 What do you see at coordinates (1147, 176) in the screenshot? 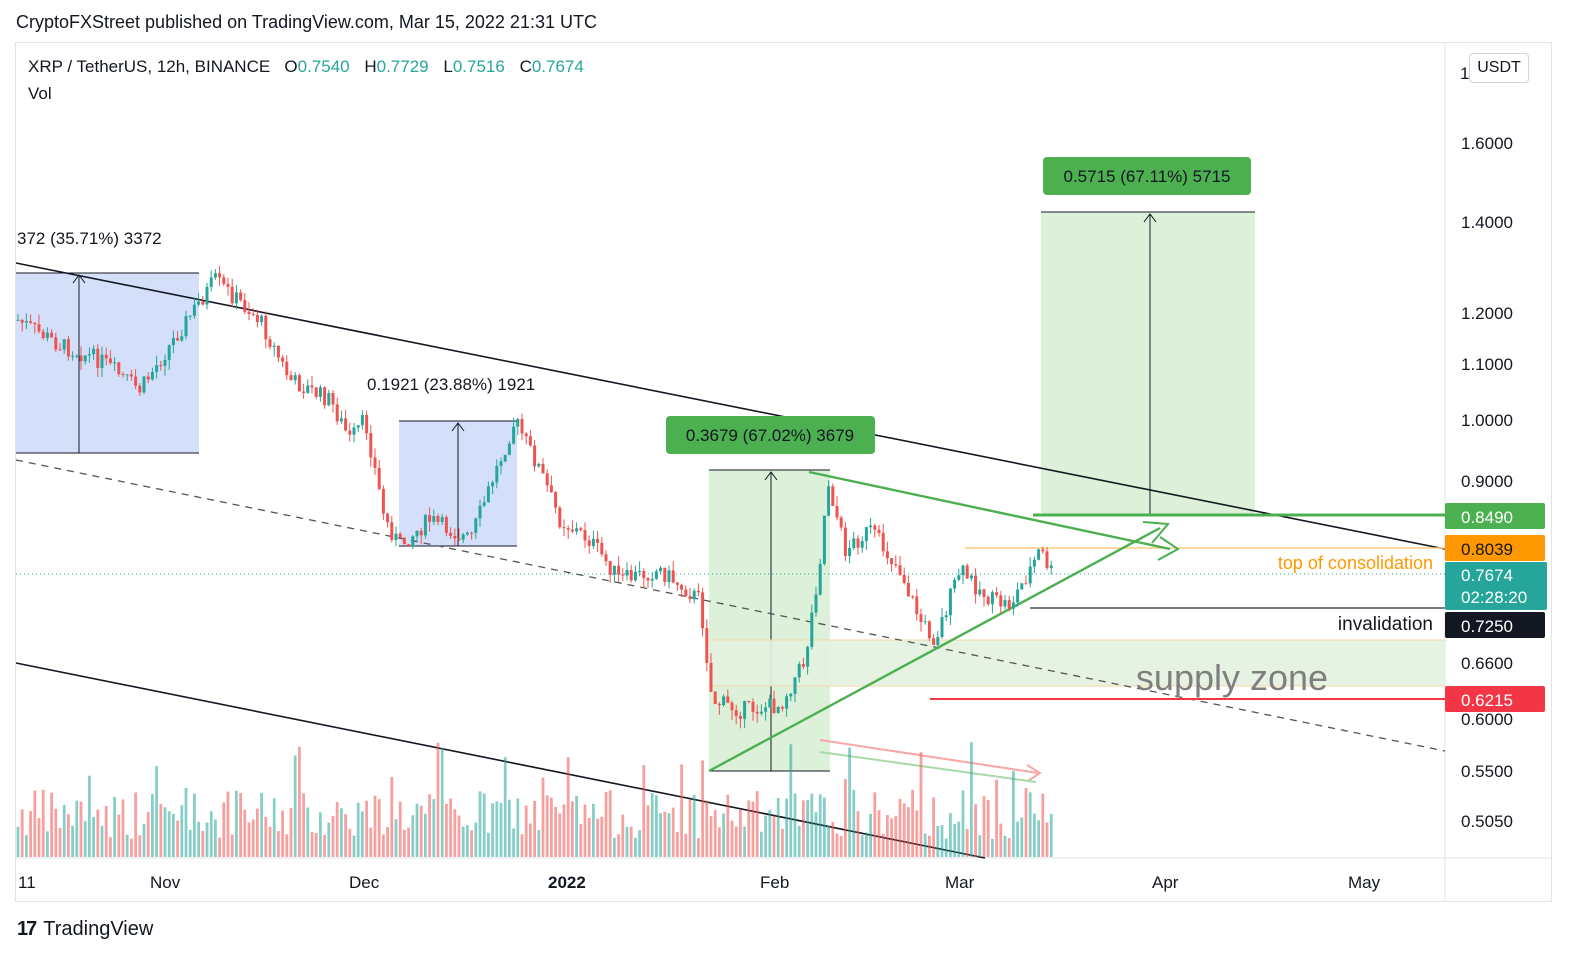
I see `range4-badge` at bounding box center [1147, 176].